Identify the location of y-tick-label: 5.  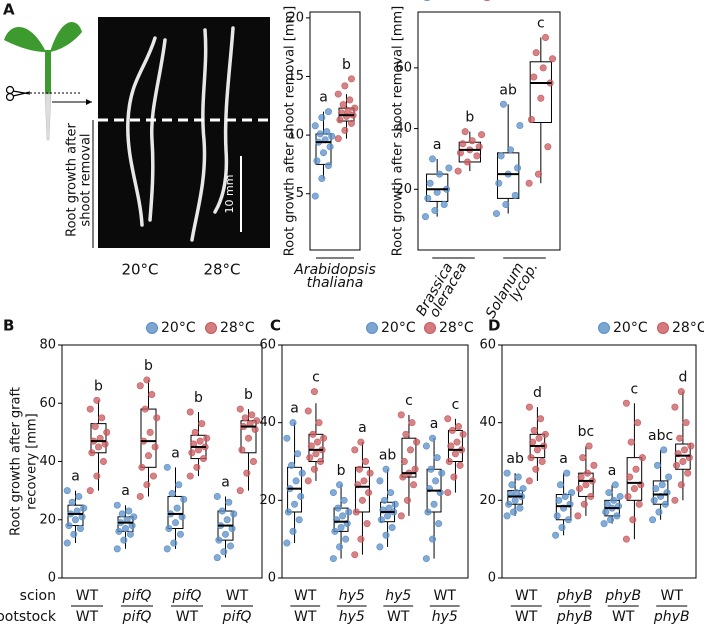
(300, 193).